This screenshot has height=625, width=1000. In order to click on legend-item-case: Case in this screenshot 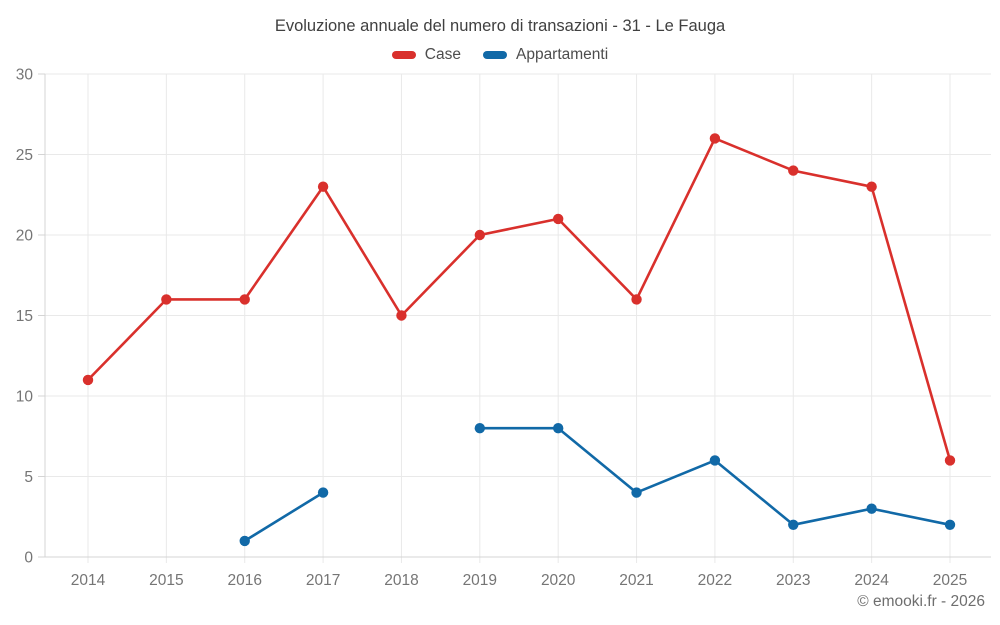, I will do `click(426, 55)`.